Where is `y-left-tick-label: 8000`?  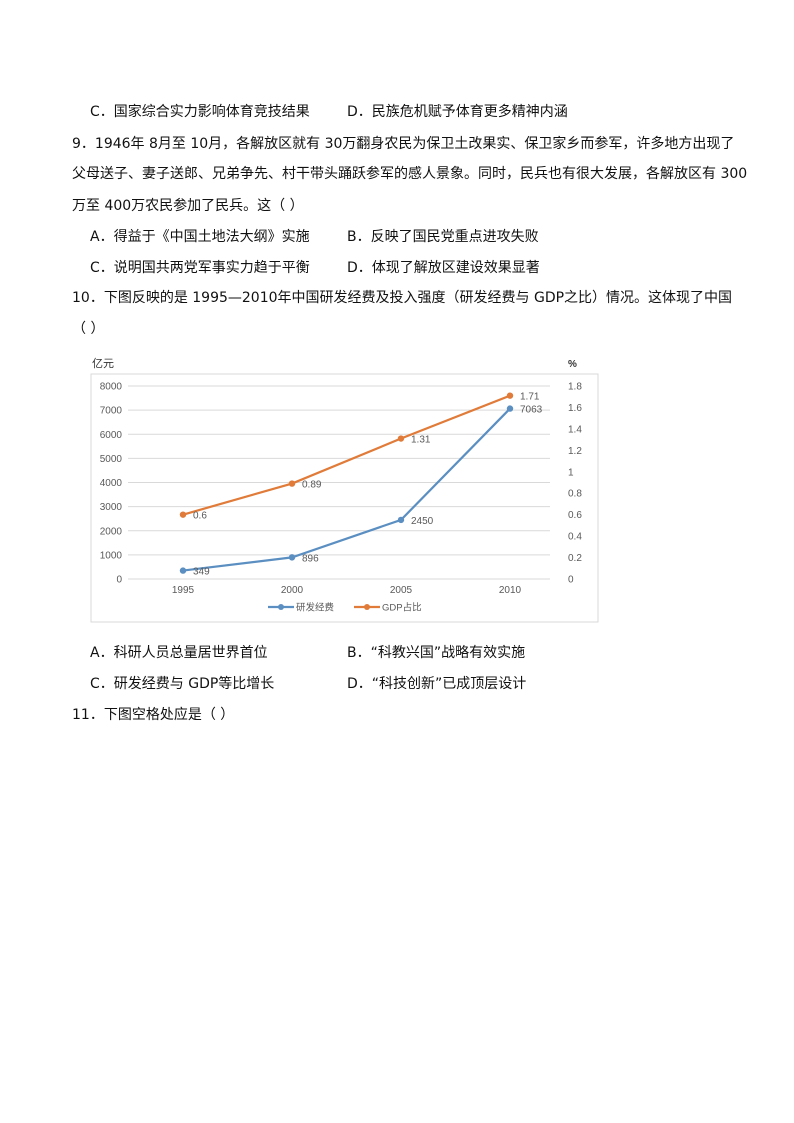 y-left-tick-label: 8000 is located at coordinates (111, 387).